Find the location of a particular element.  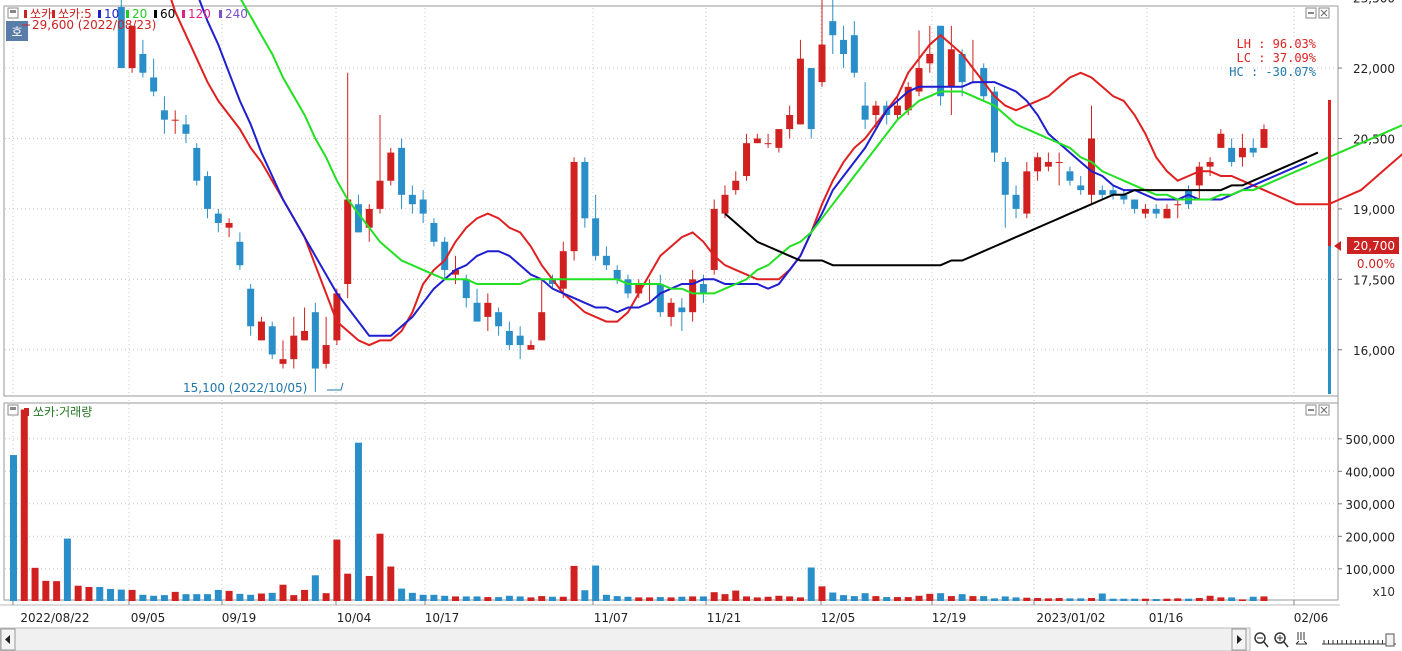

horizontal-scrollbar is located at coordinates (625, 639).